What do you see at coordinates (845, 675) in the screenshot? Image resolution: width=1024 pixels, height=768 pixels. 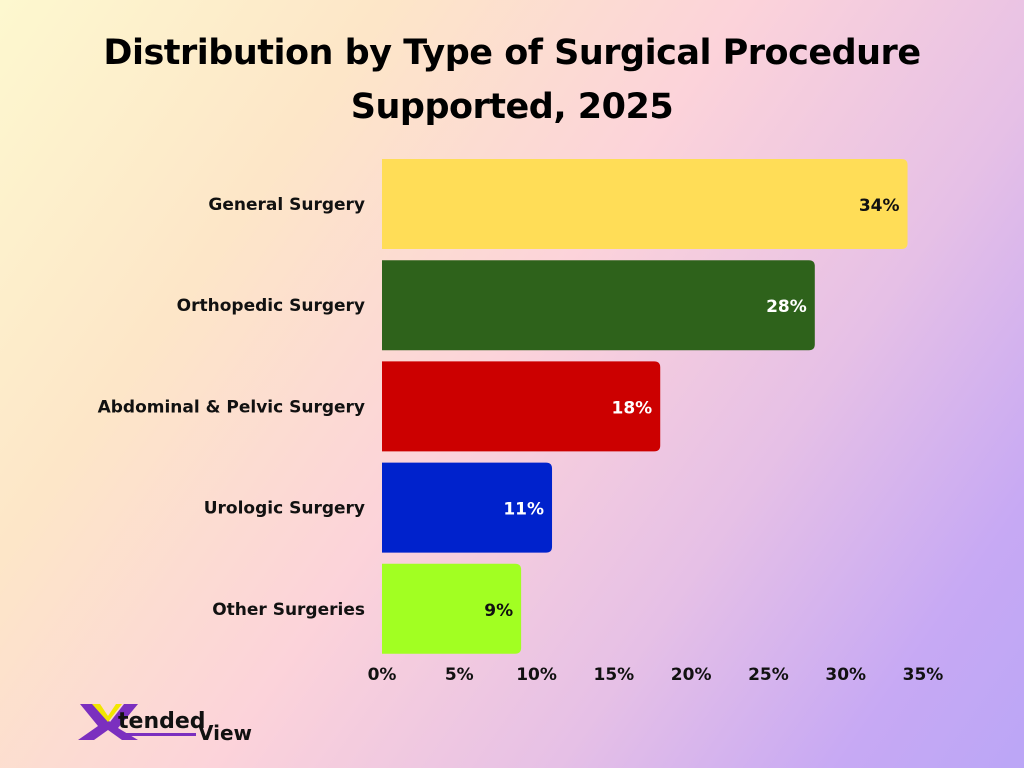 I see `x-tick-label: 30%` at bounding box center [845, 675].